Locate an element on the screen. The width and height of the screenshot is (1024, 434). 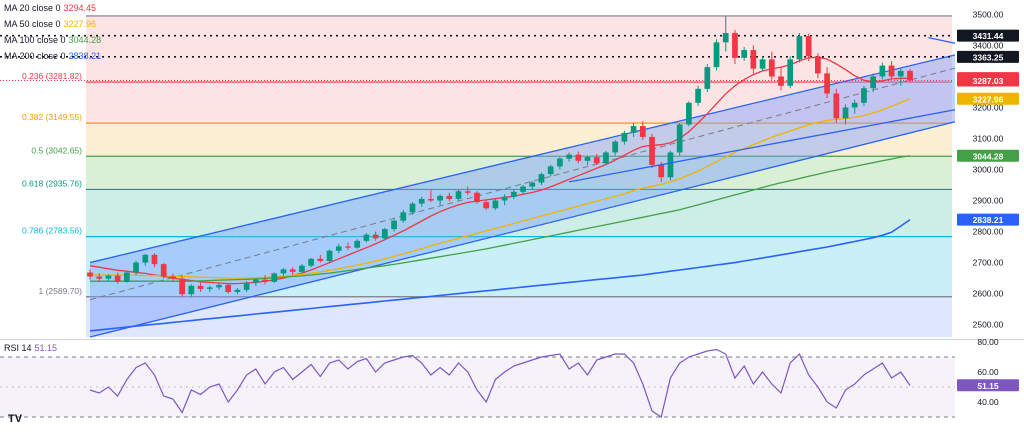
legend-ma50: MA 50 close 0 3227.96 is located at coordinates (52, 24).